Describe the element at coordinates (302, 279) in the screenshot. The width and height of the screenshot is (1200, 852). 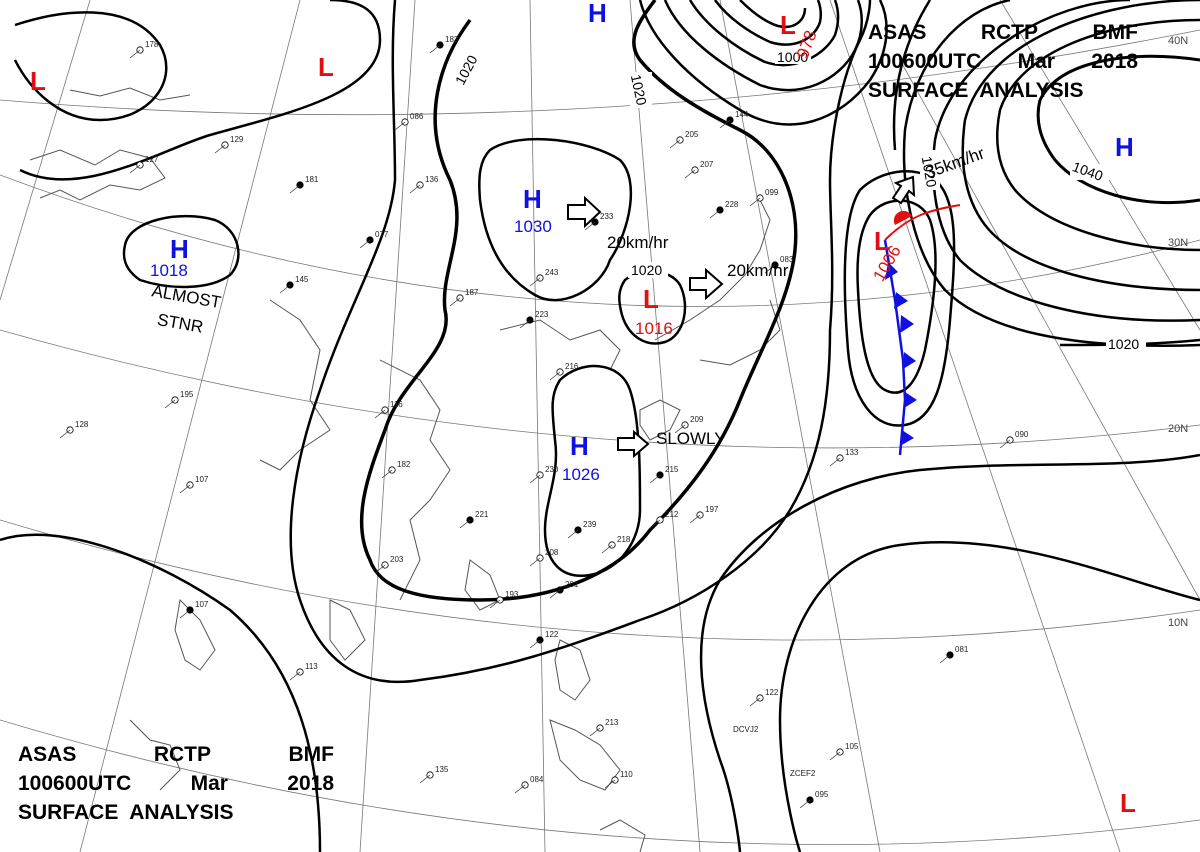
I see `station-pressure-value: 145` at that location.